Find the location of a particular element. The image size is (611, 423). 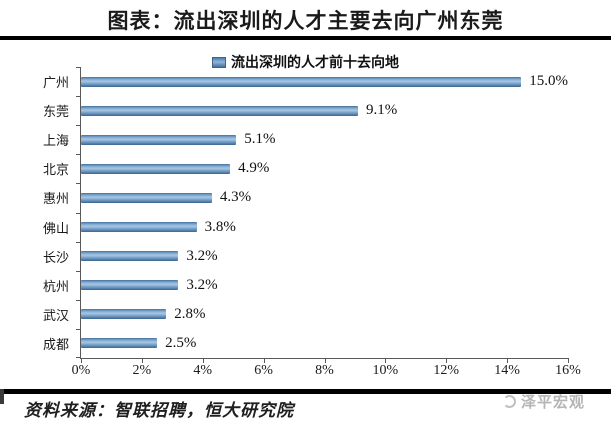

chart-row: 佛山 3.8% is located at coordinates (305, 226).